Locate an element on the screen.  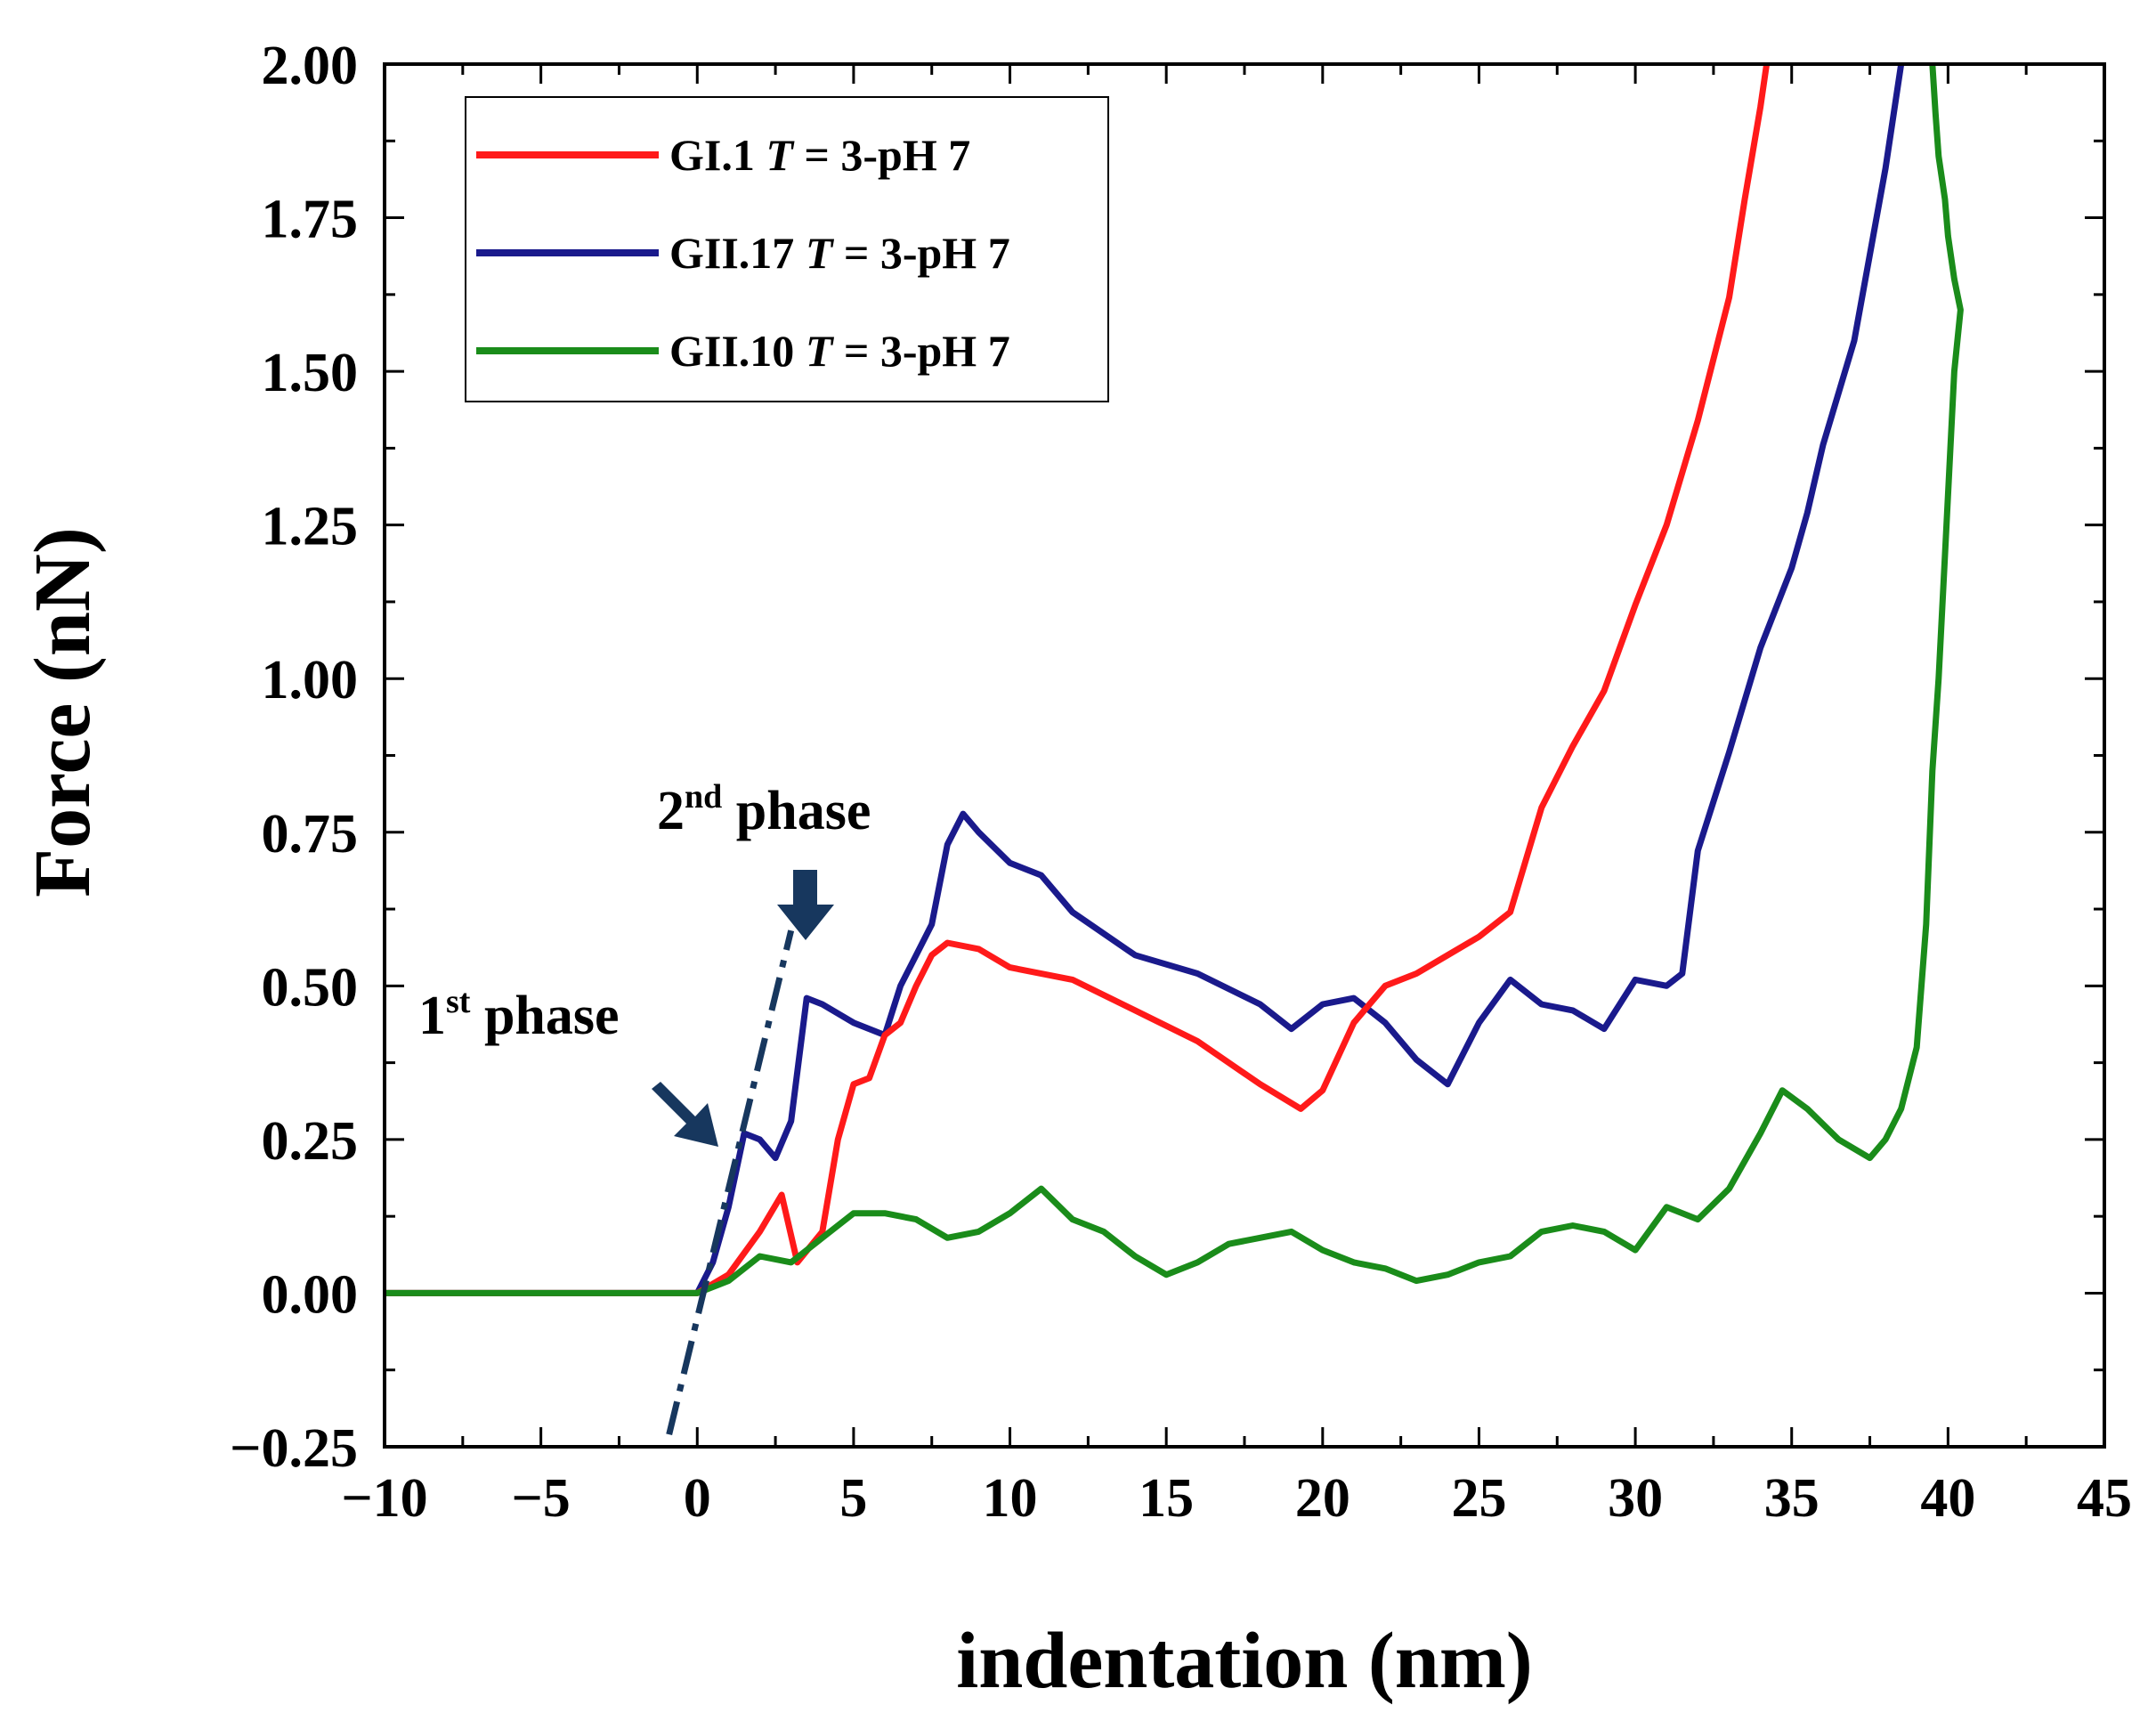
x-tick-label: 20 is located at coordinates (1322, 1498).